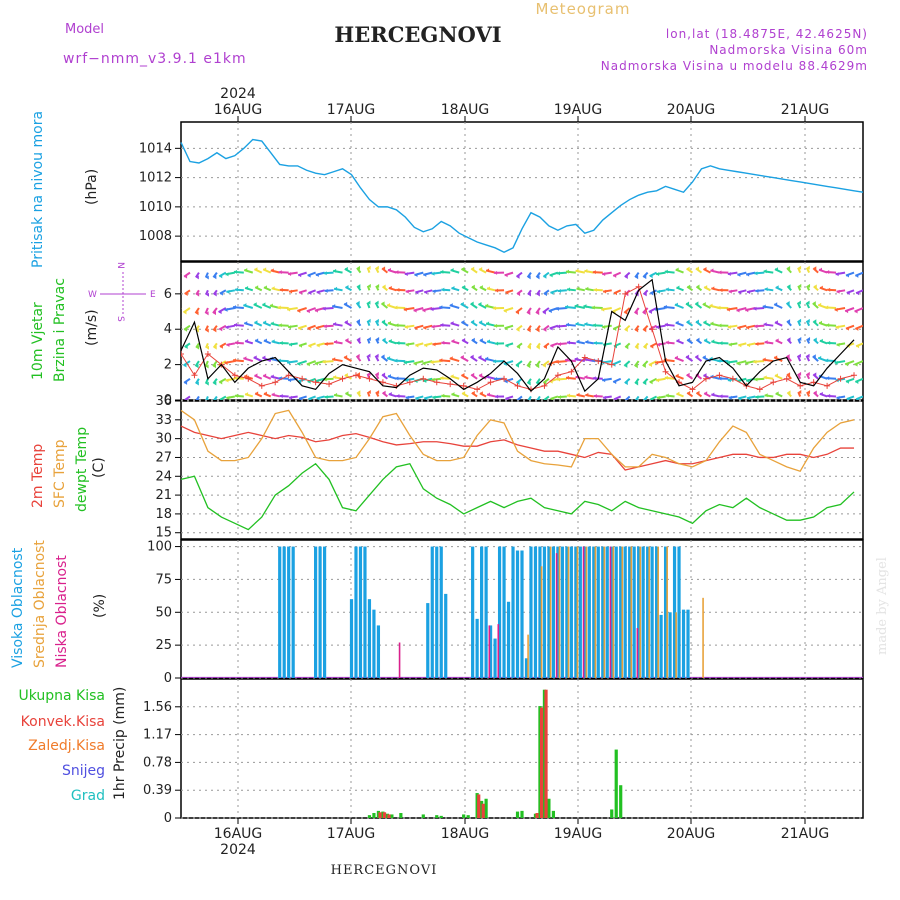 This screenshot has height=900, width=900. What do you see at coordinates (805, 110) in the screenshot?
I see `top-date-label: 21AUG` at bounding box center [805, 110].